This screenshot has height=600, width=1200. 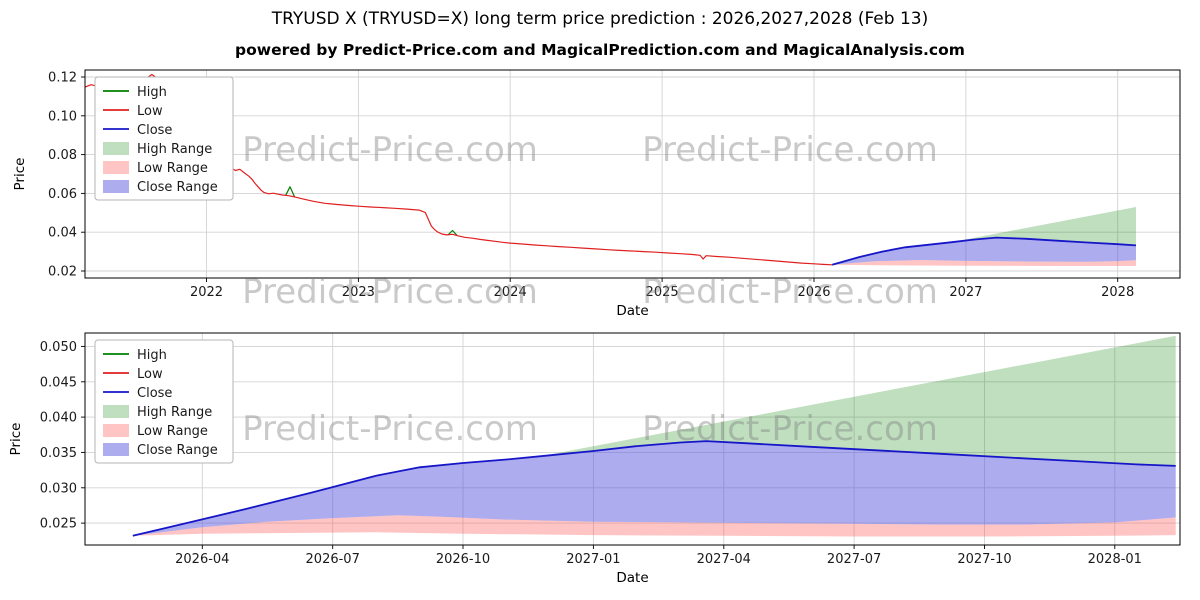 What do you see at coordinates (62, 233) in the screenshot?
I see `svg-text: 0.04` at bounding box center [62, 233].